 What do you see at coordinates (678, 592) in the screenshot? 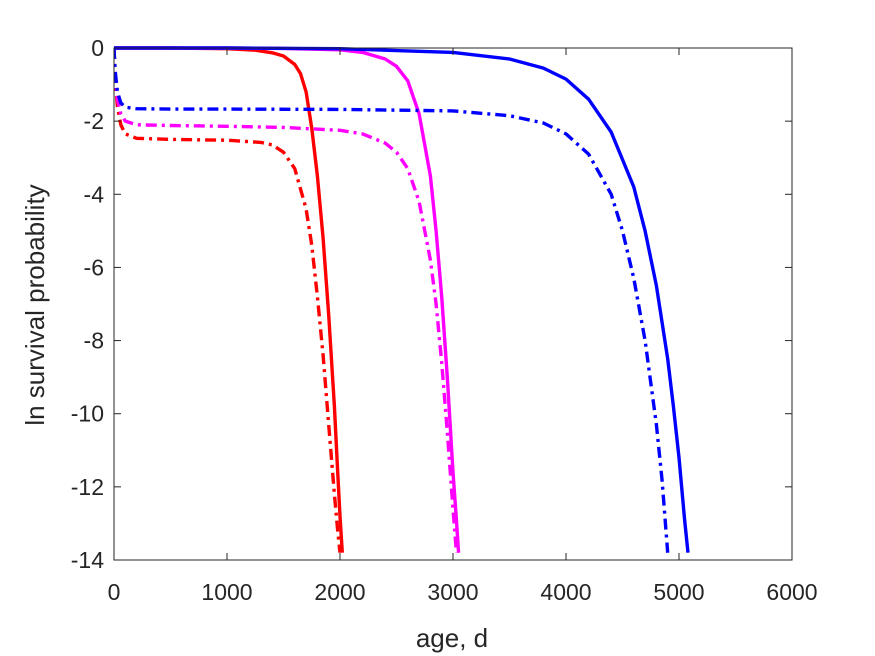
I see `x-tick-label: 5000` at bounding box center [678, 592].